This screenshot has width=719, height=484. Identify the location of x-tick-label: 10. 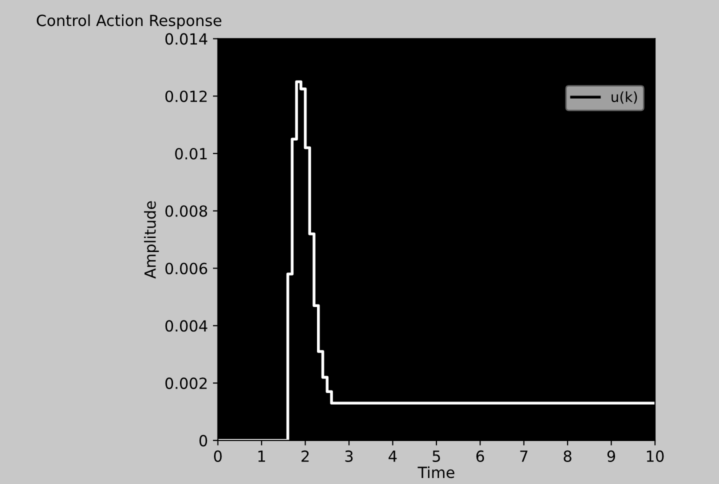
(655, 456).